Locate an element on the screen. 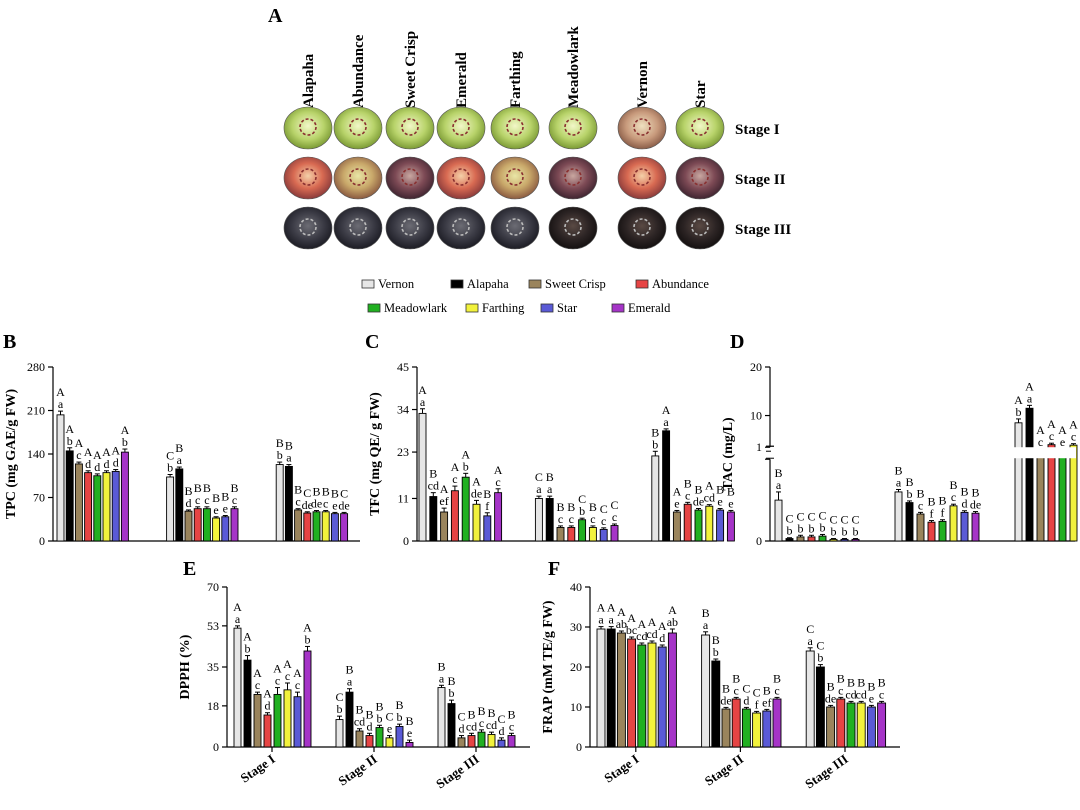  panel-e-bar-alapaha-stage-iii is located at coordinates (451, 725).